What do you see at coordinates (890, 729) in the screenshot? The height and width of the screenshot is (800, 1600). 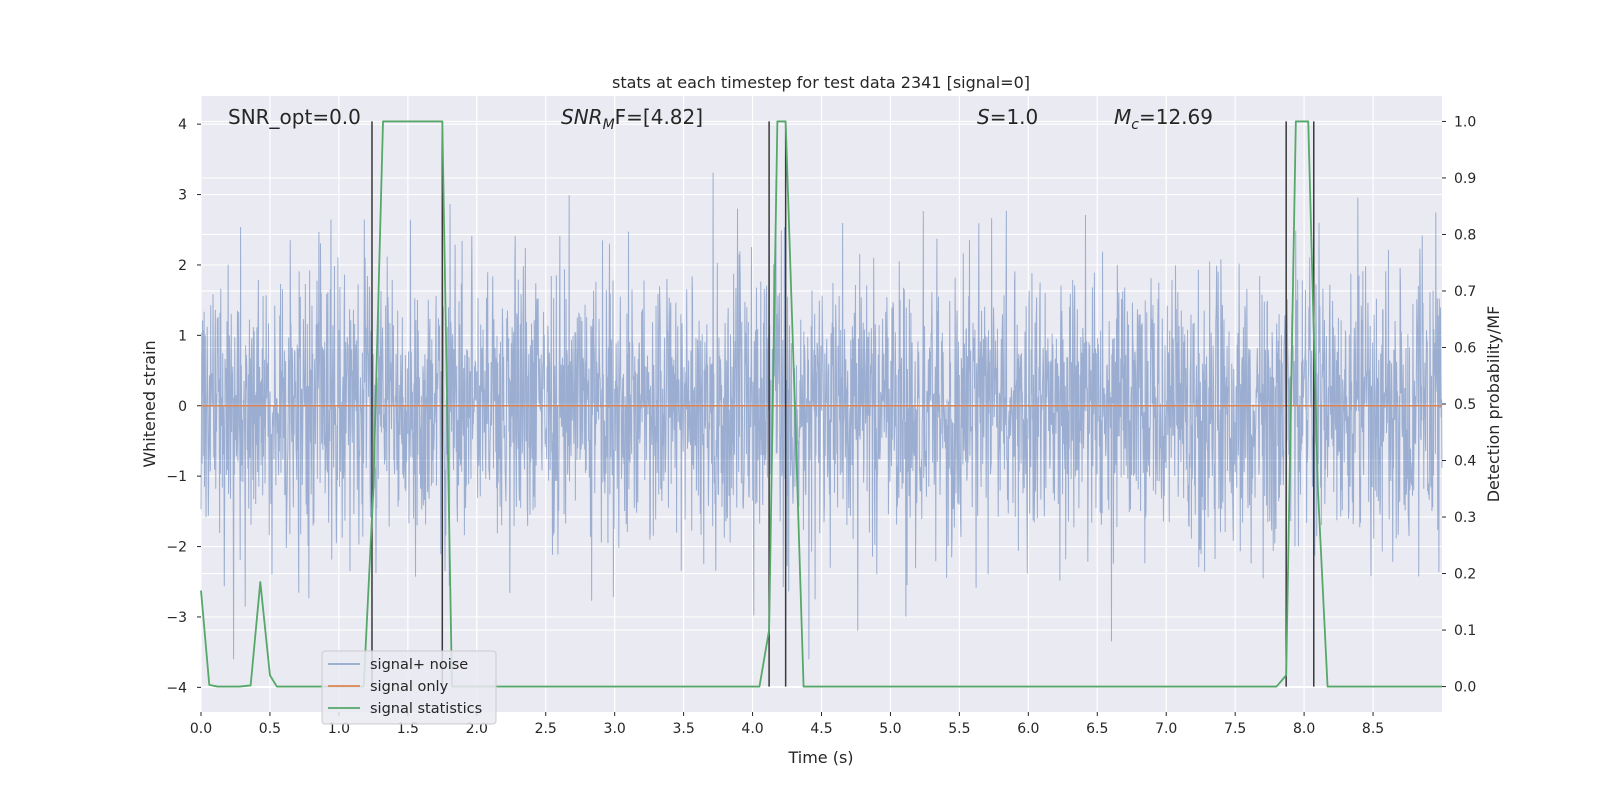 I see `x-tick-label-10: 5.0` at bounding box center [890, 729].